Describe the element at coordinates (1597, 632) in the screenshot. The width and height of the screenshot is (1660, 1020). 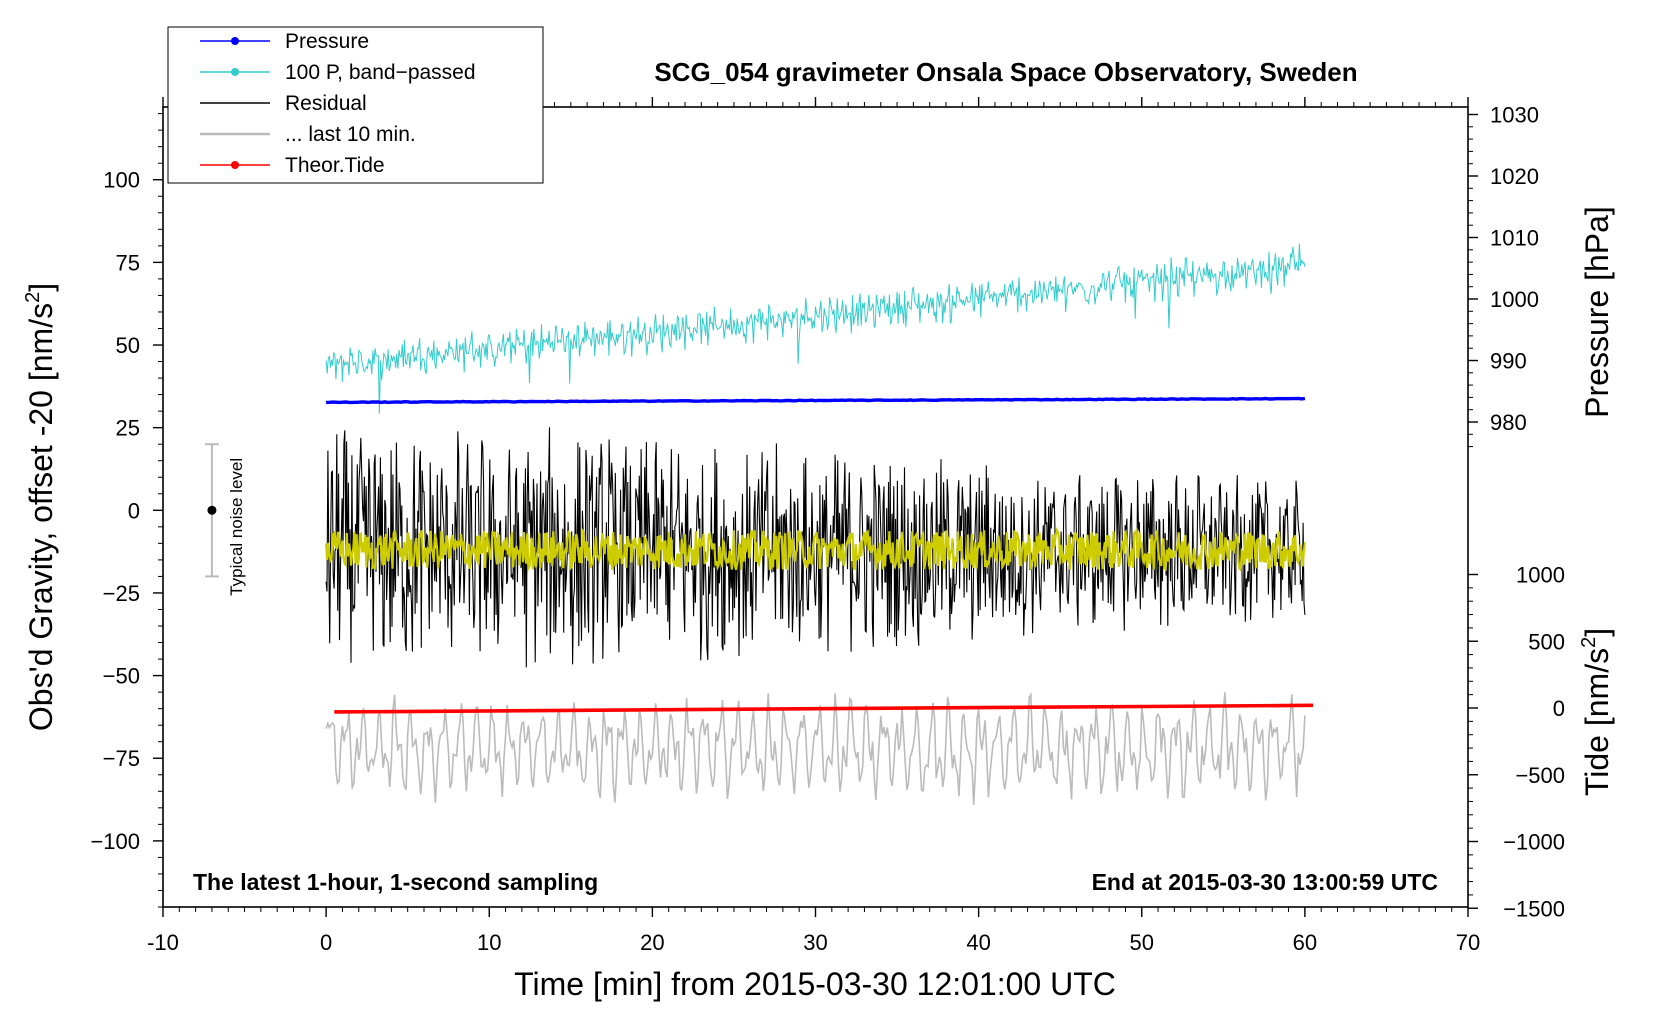
I see `tide-label-close: ]` at that location.